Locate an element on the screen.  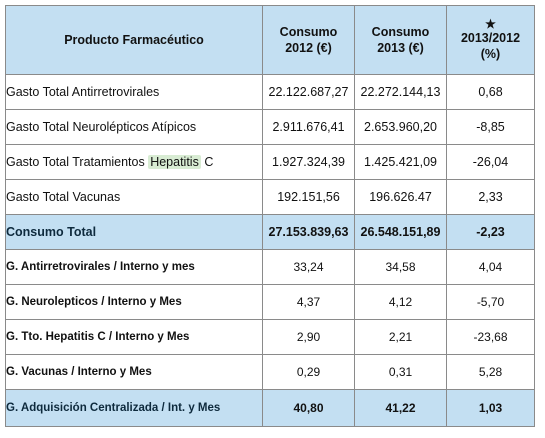
header-2013-line2: 2013 (€) is located at coordinates (400, 48).